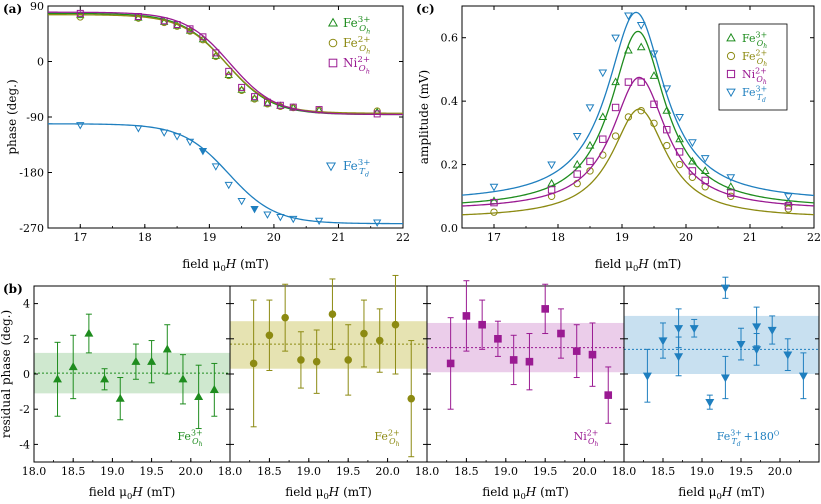  Describe the element at coordinates (731, 93) in the screenshot. I see `legend-marker-fe3td` at that location.